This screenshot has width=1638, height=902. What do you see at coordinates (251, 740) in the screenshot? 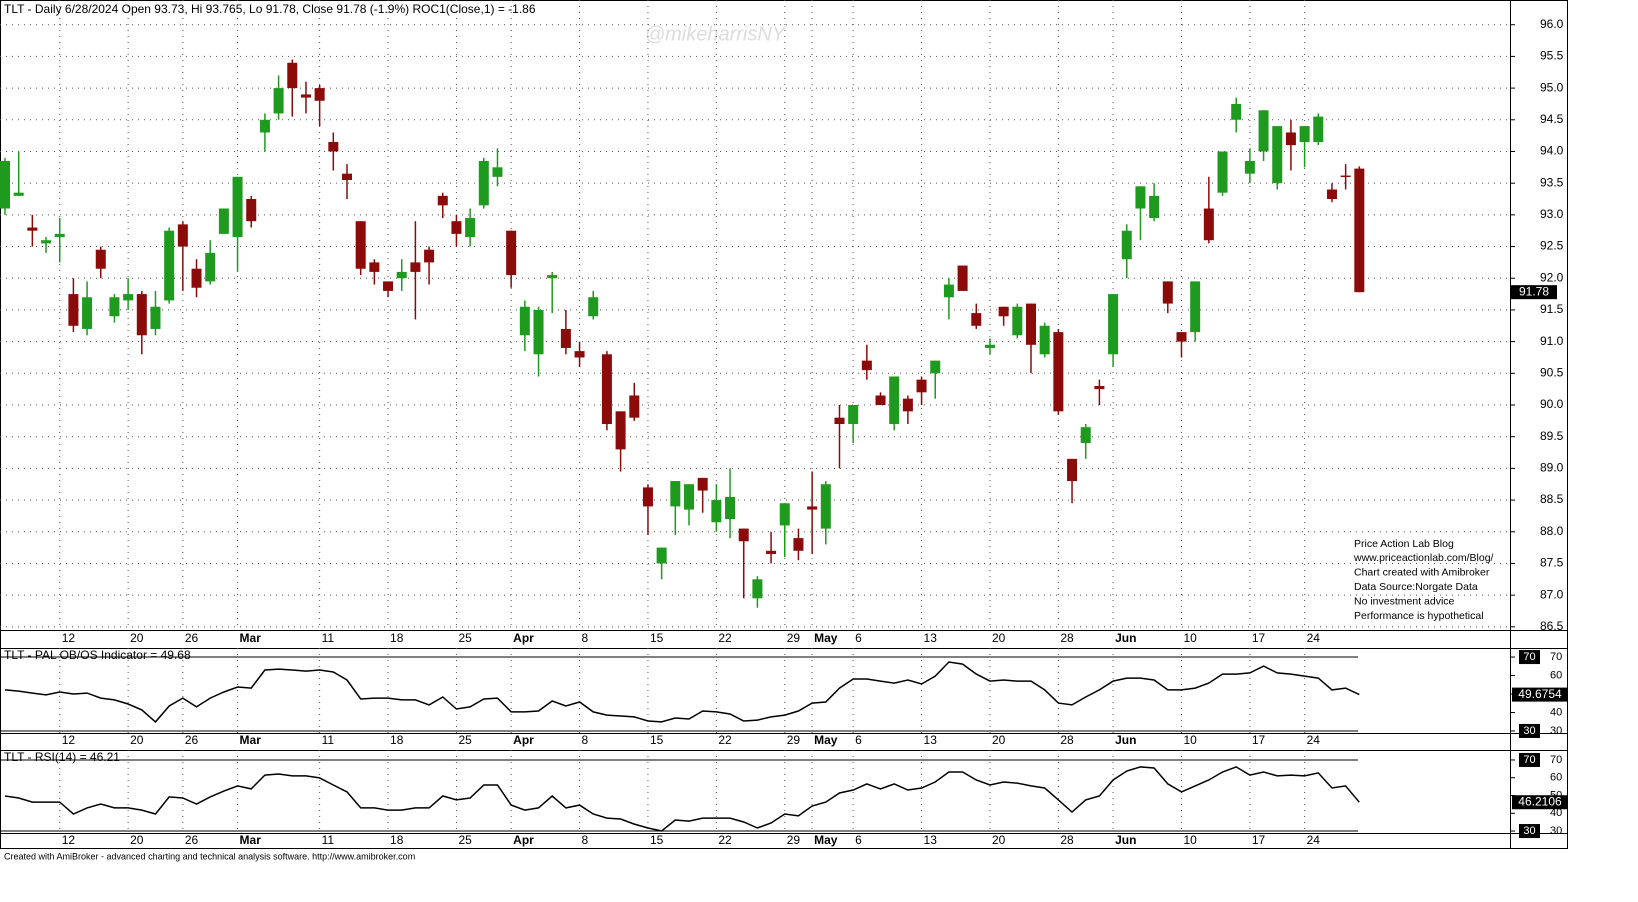
I see `x-tick-label: Mar` at bounding box center [251, 740].